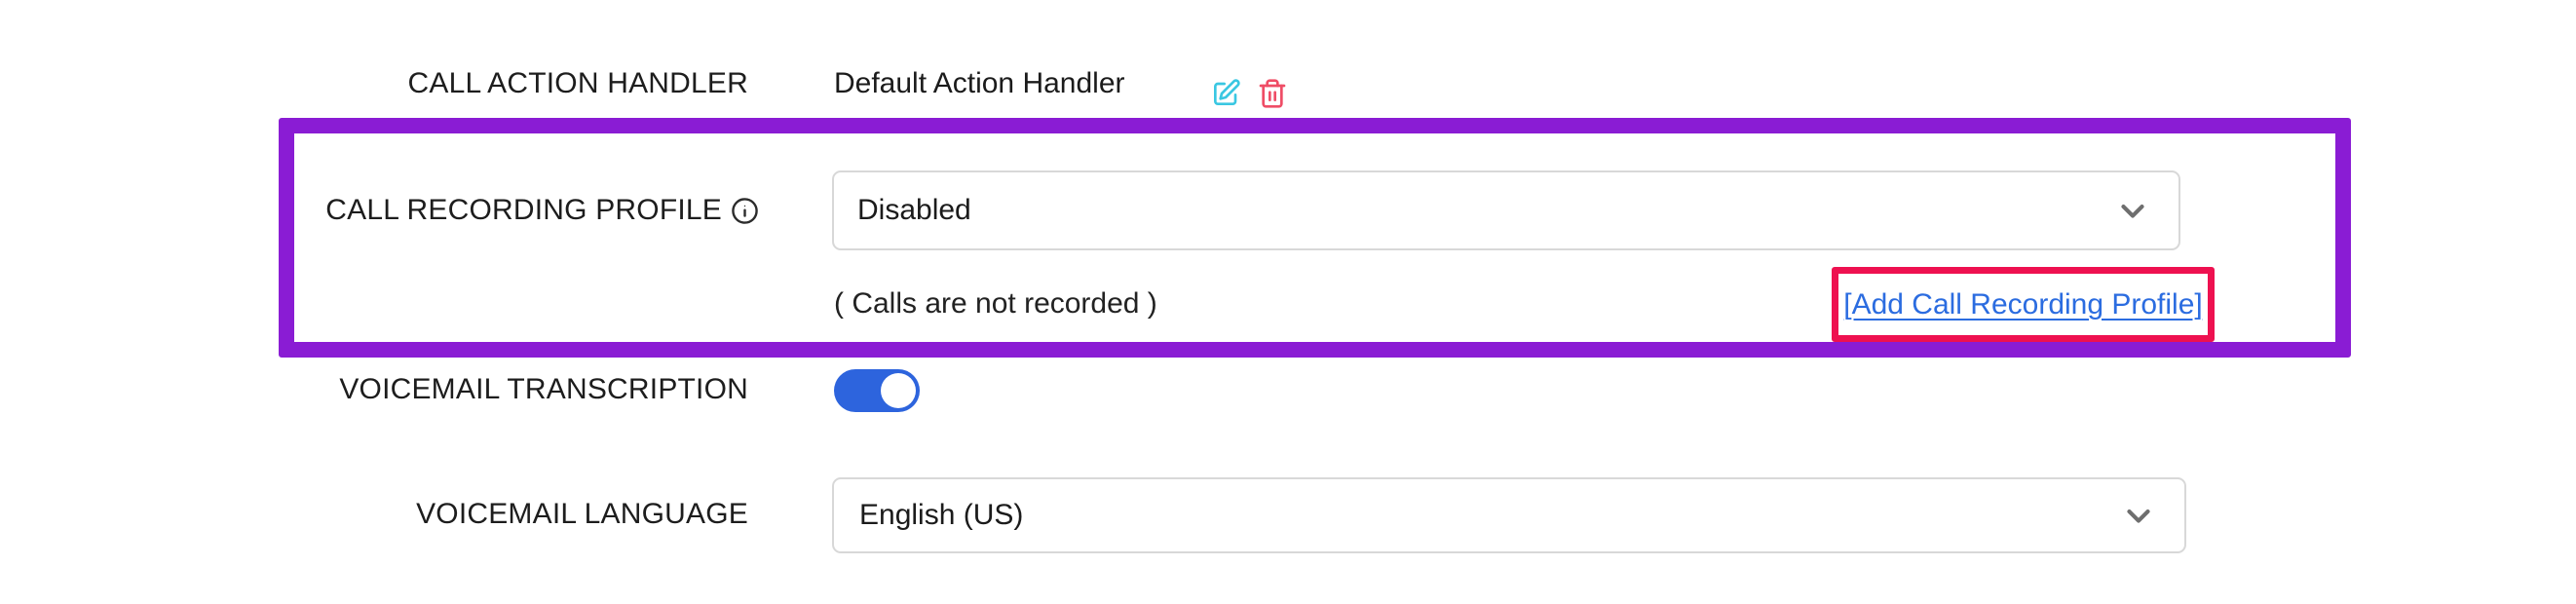 The height and width of the screenshot is (604, 2576). Describe the element at coordinates (523, 210) in the screenshot. I see `call-recording-profile-label-text: CALL RECORDING PROFILE` at that location.